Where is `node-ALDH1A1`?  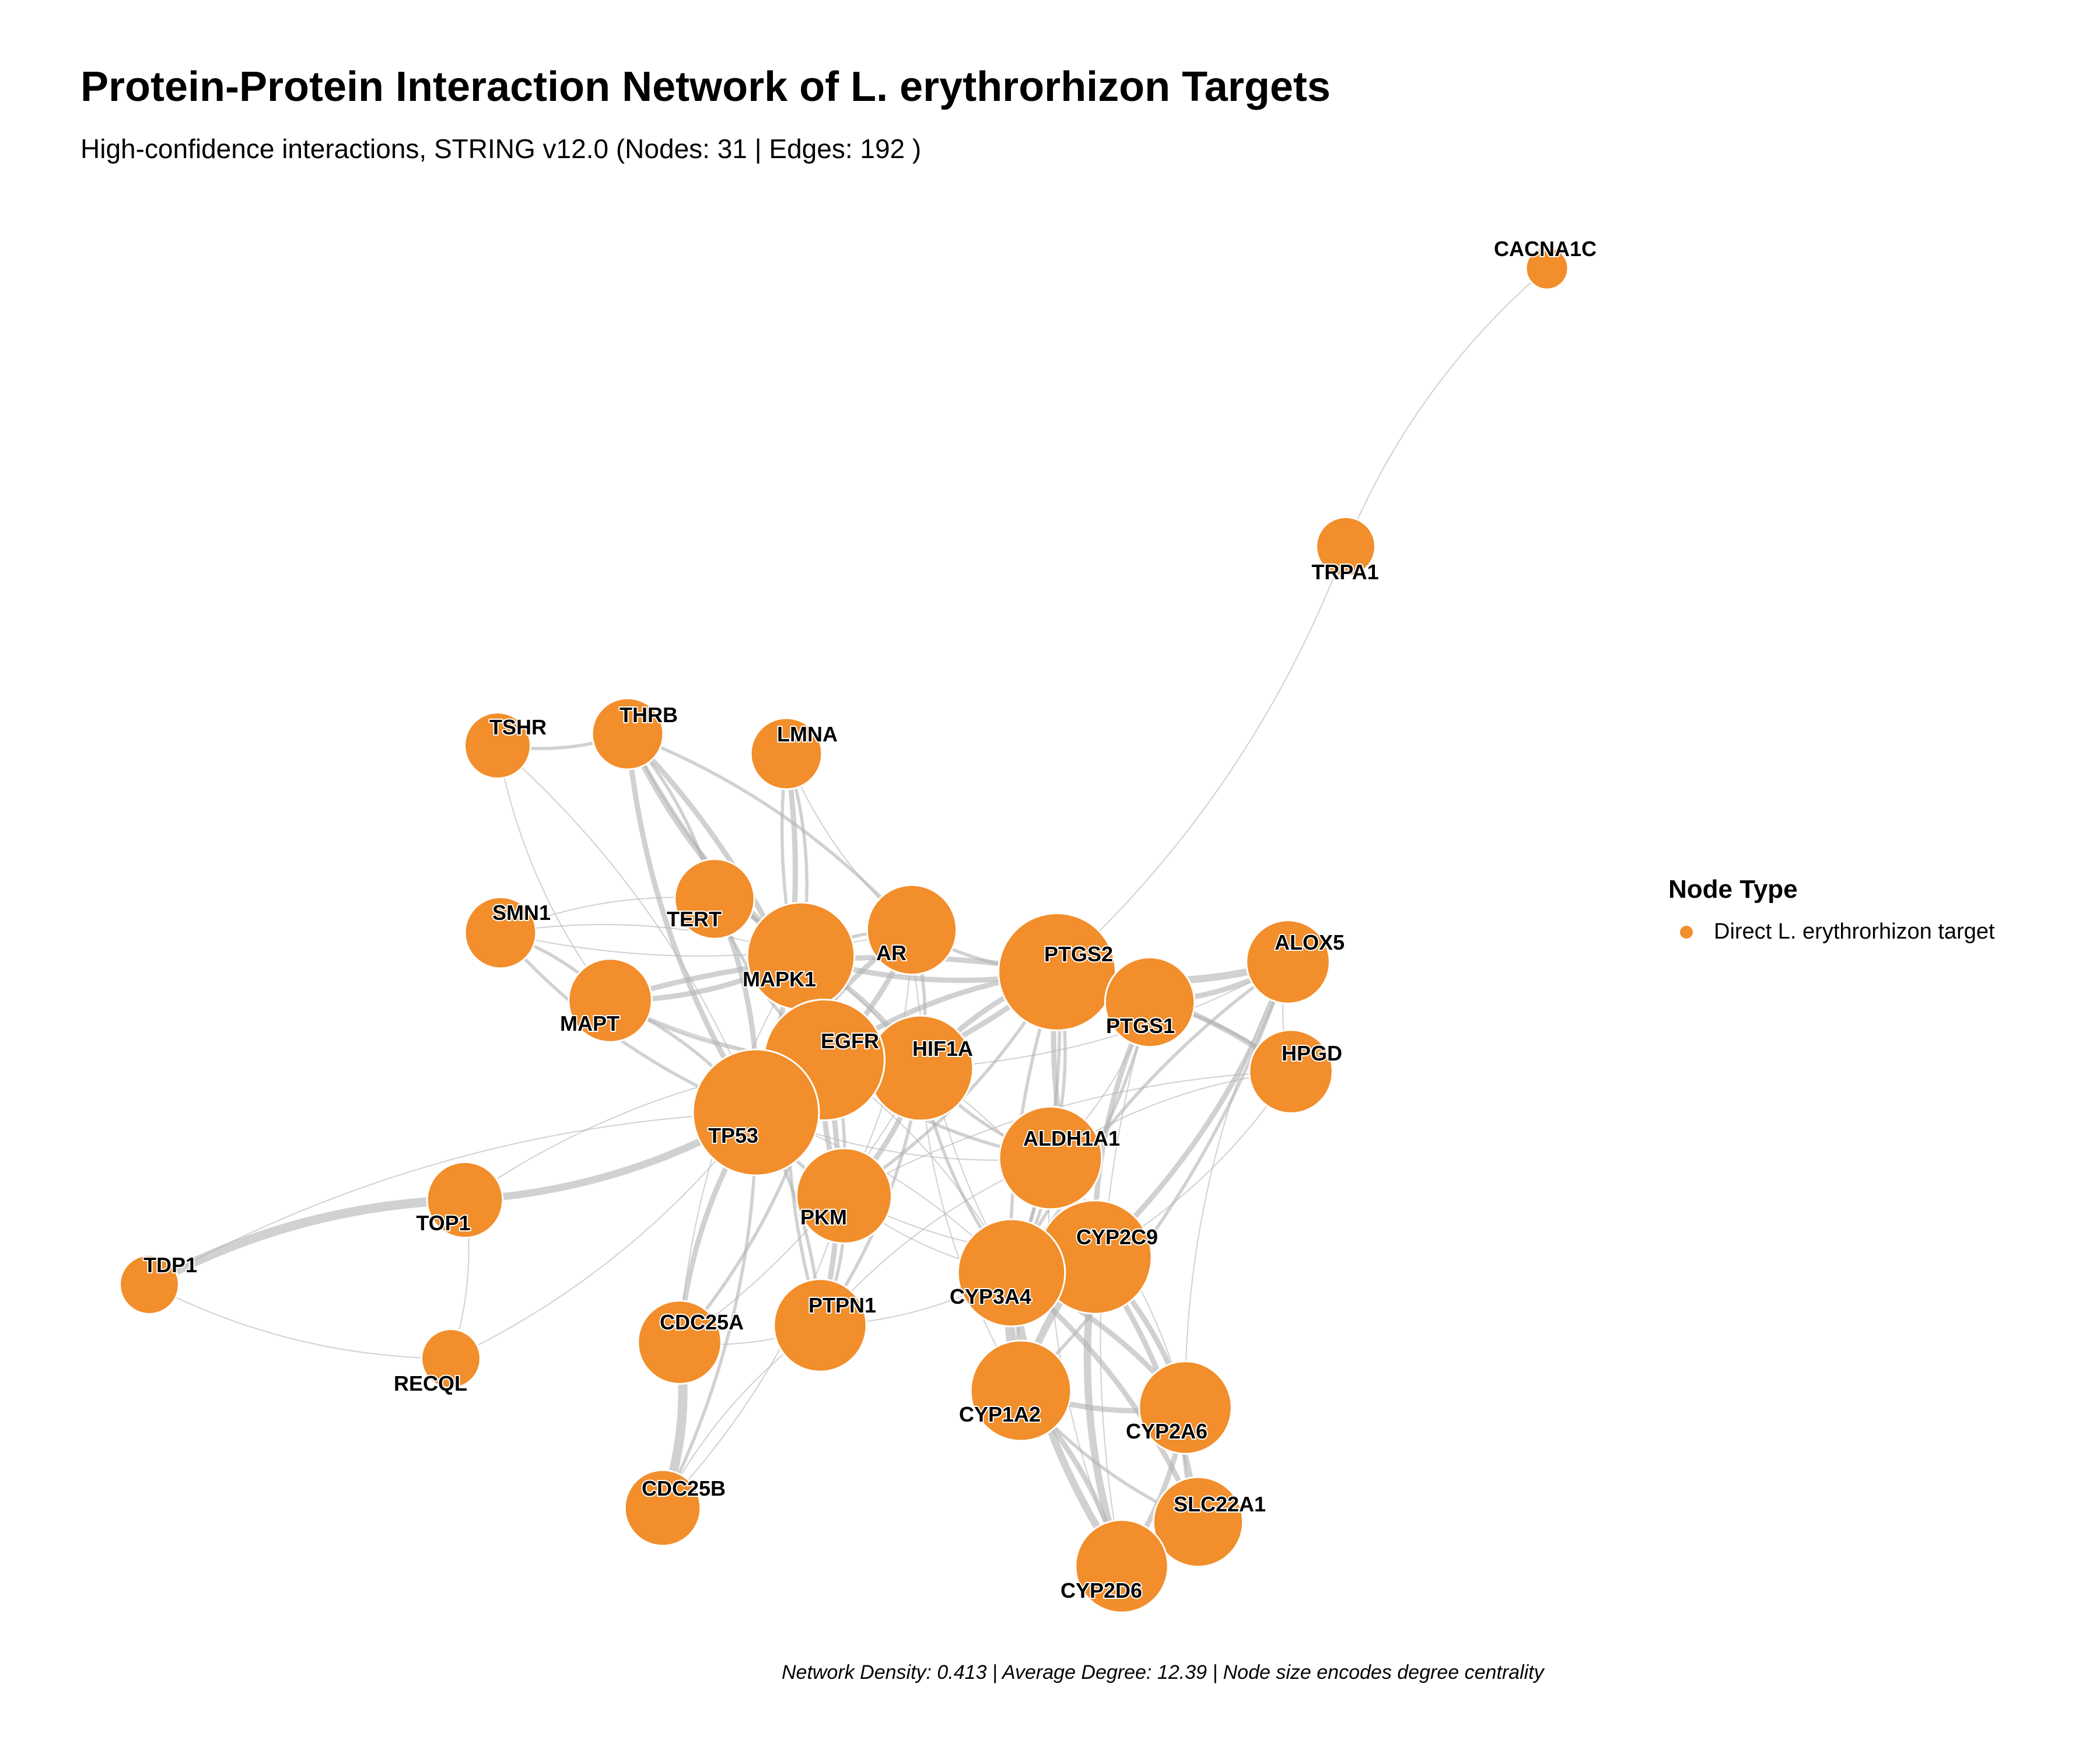
node-ALDH1A1 is located at coordinates (1050, 1157).